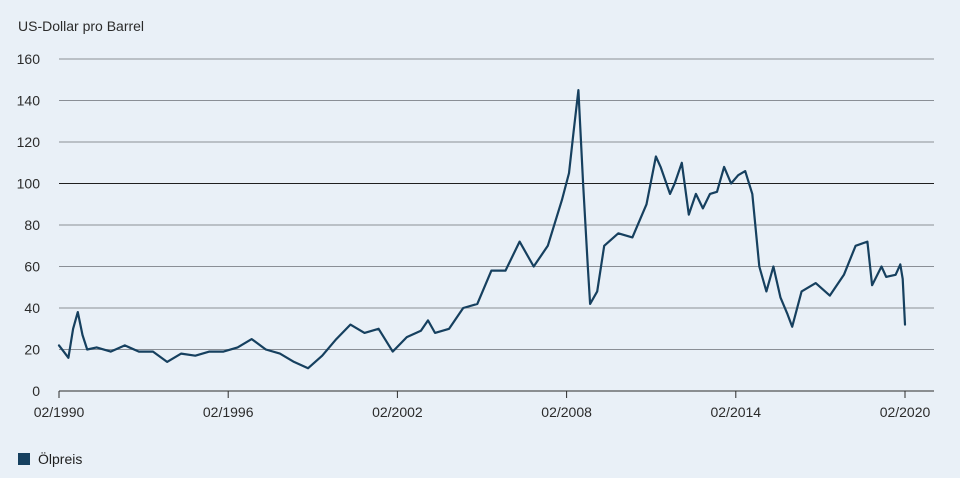 This screenshot has width=960, height=478. Describe the element at coordinates (496, 394) in the screenshot. I see `x-axis` at that location.